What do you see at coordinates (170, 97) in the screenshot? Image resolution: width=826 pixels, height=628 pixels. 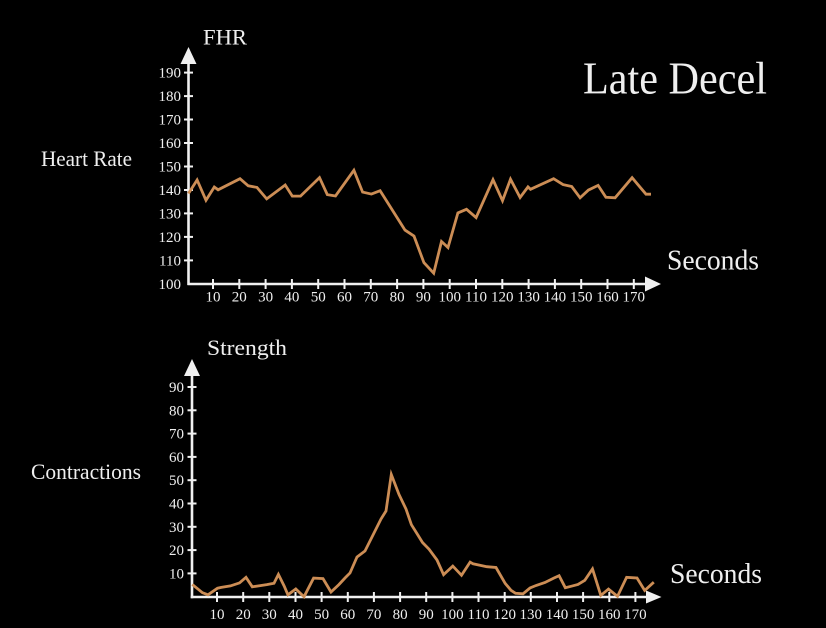 I see `svg-text: 180` at bounding box center [170, 97].